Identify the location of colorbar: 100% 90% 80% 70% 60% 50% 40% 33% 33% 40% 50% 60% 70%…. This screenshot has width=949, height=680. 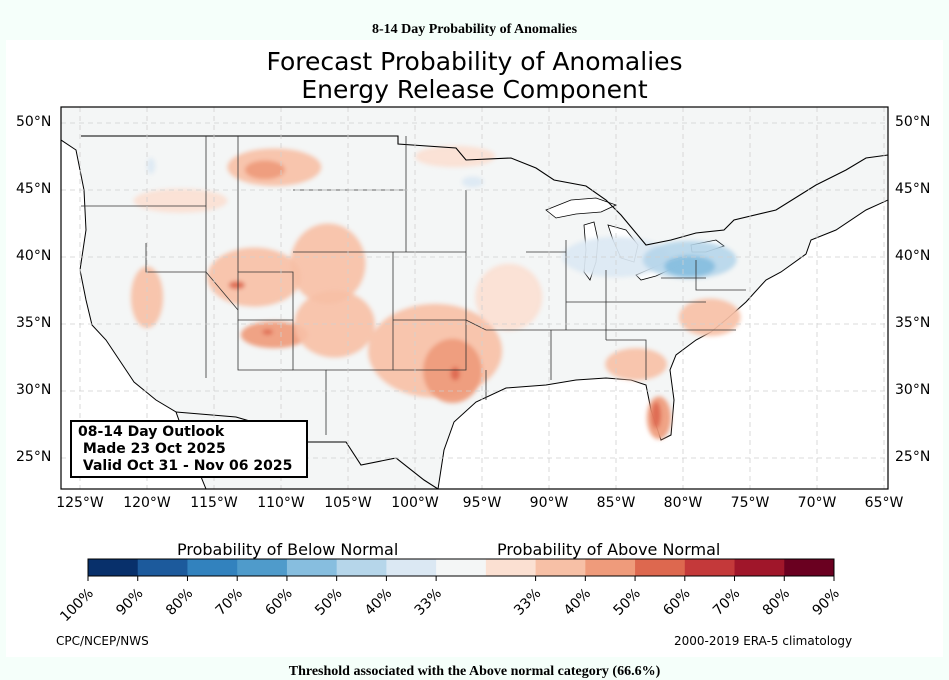
(450, 592).